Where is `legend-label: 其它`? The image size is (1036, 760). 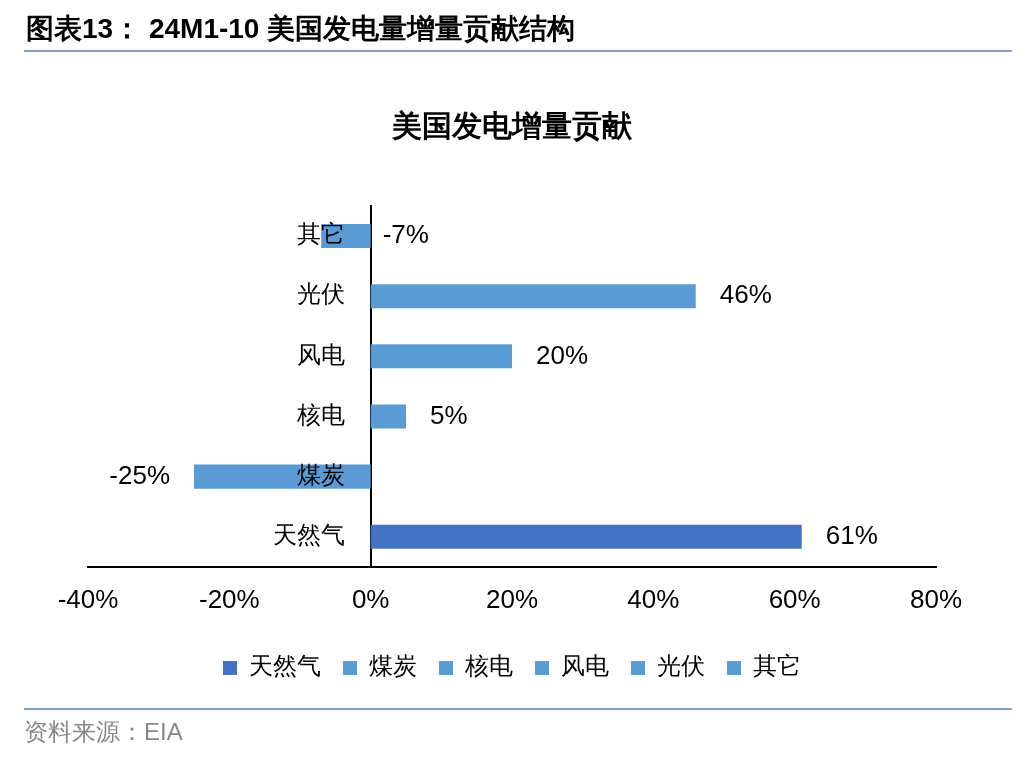
legend-label: 其它 is located at coordinates (777, 666).